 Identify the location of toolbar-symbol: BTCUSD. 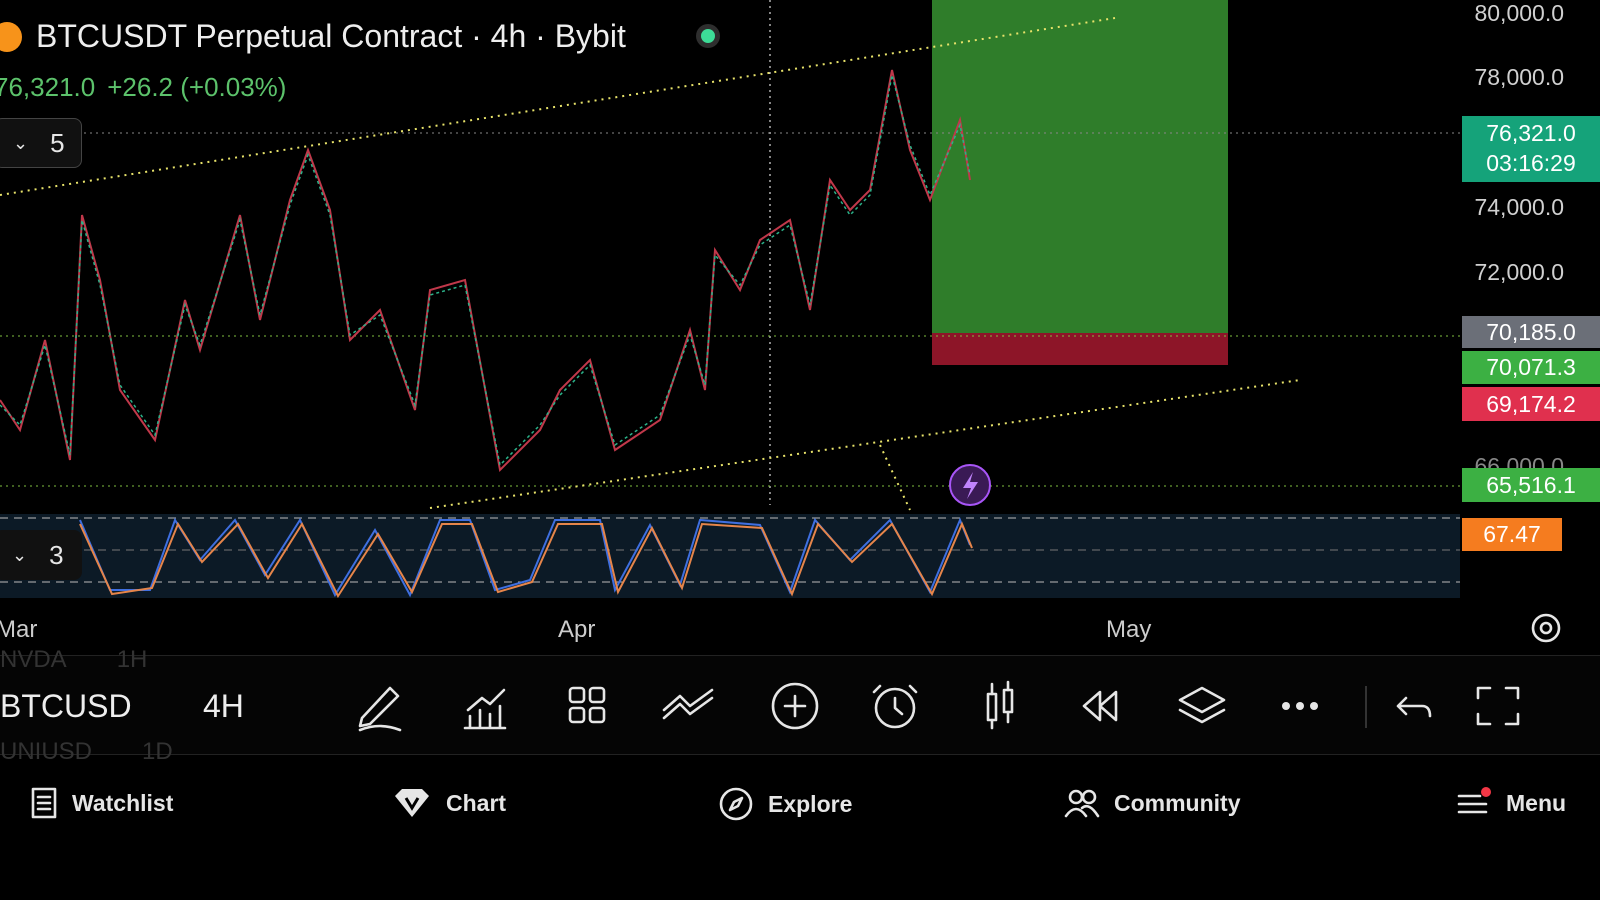
(66, 706).